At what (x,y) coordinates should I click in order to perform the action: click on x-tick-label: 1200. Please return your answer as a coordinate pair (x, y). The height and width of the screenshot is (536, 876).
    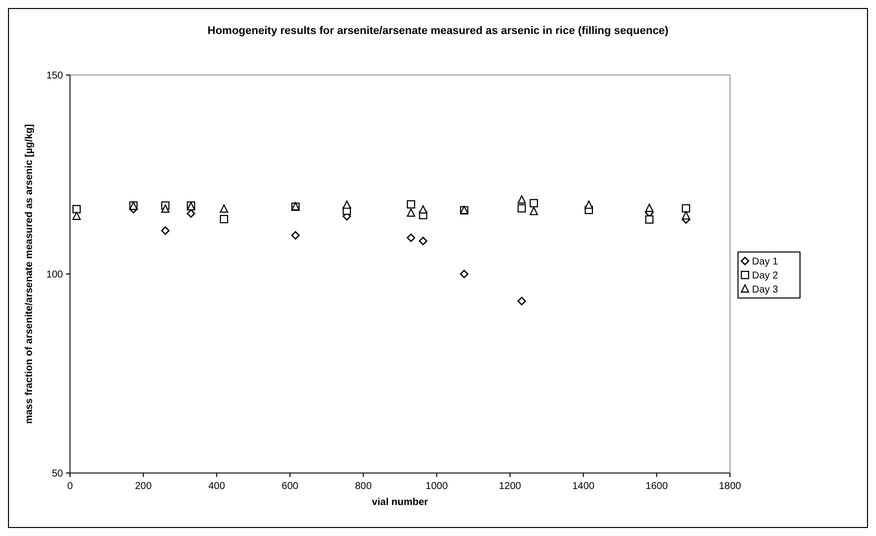
    Looking at the image, I should click on (510, 486).